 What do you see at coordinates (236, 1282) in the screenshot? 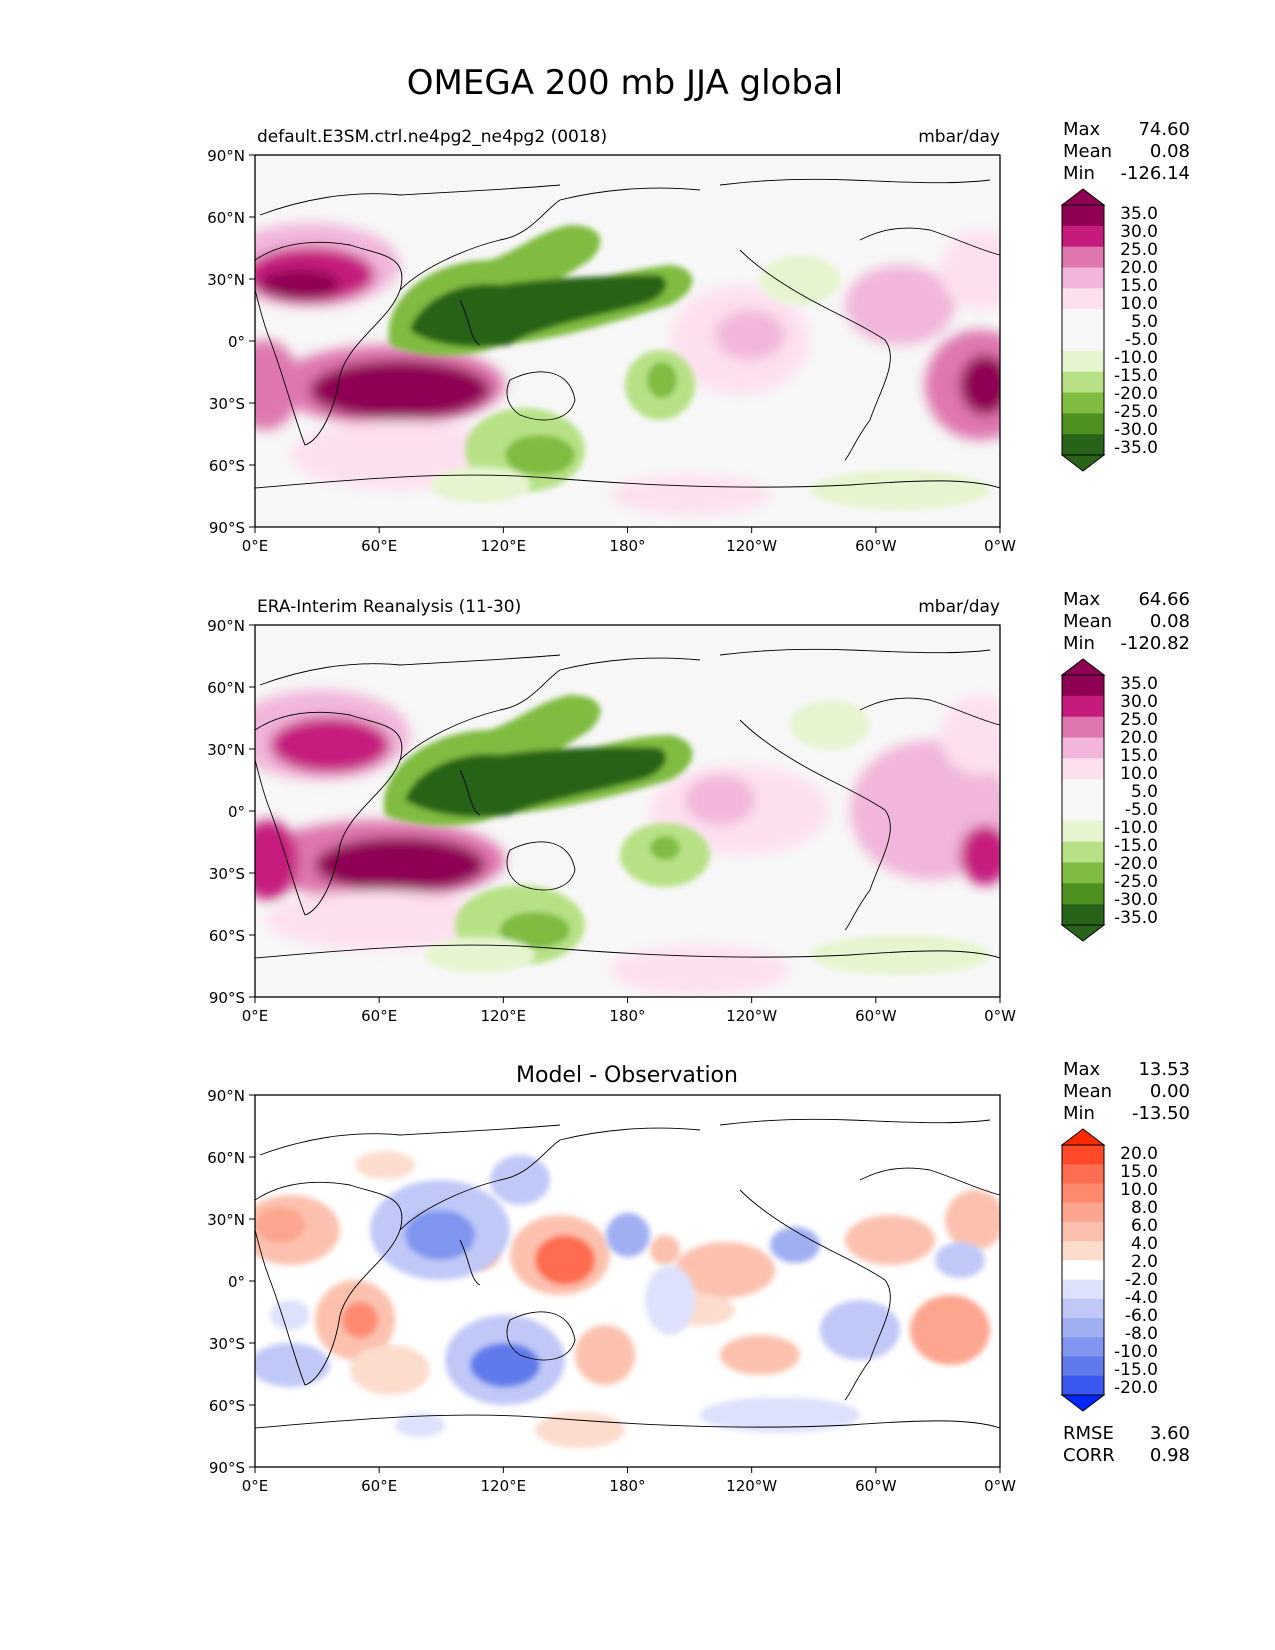
I see `lat-tick-label: 0°` at bounding box center [236, 1282].